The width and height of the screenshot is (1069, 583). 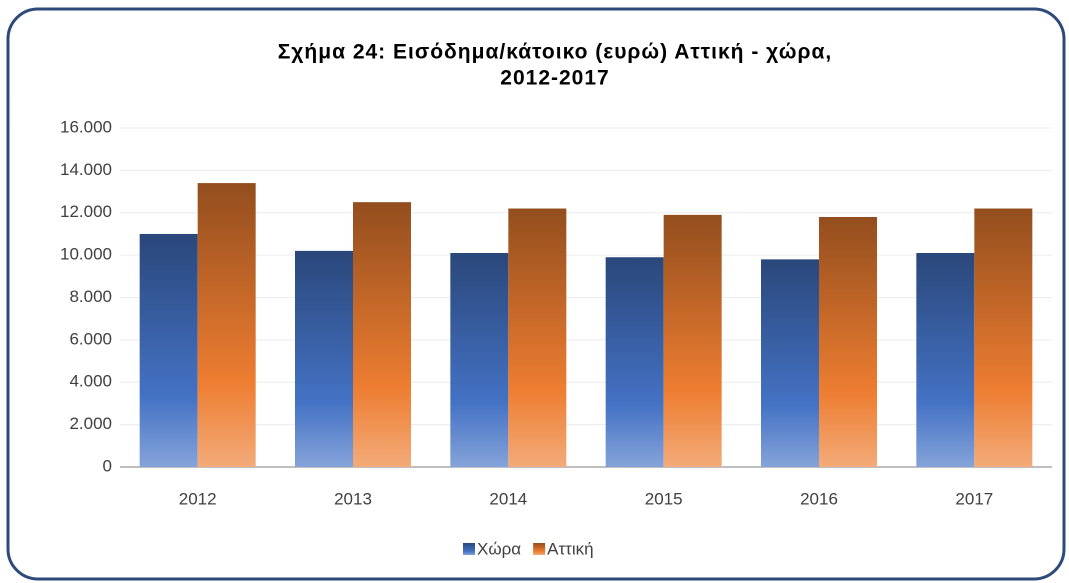 I want to click on y-tick-label: 8.000, so click(x=90, y=296).